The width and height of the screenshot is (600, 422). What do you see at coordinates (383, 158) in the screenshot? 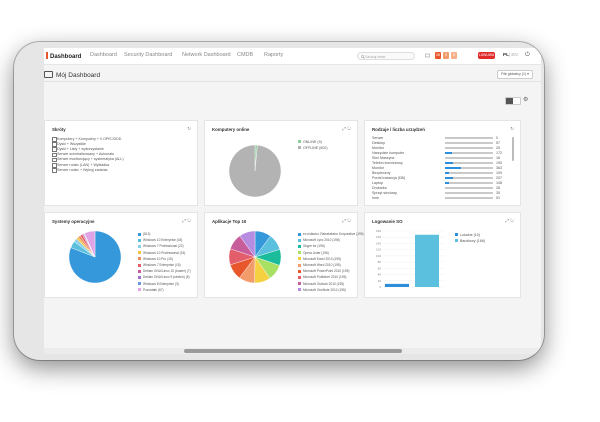
I see `device-type-label: Sieć Maszyna` at bounding box center [383, 158].